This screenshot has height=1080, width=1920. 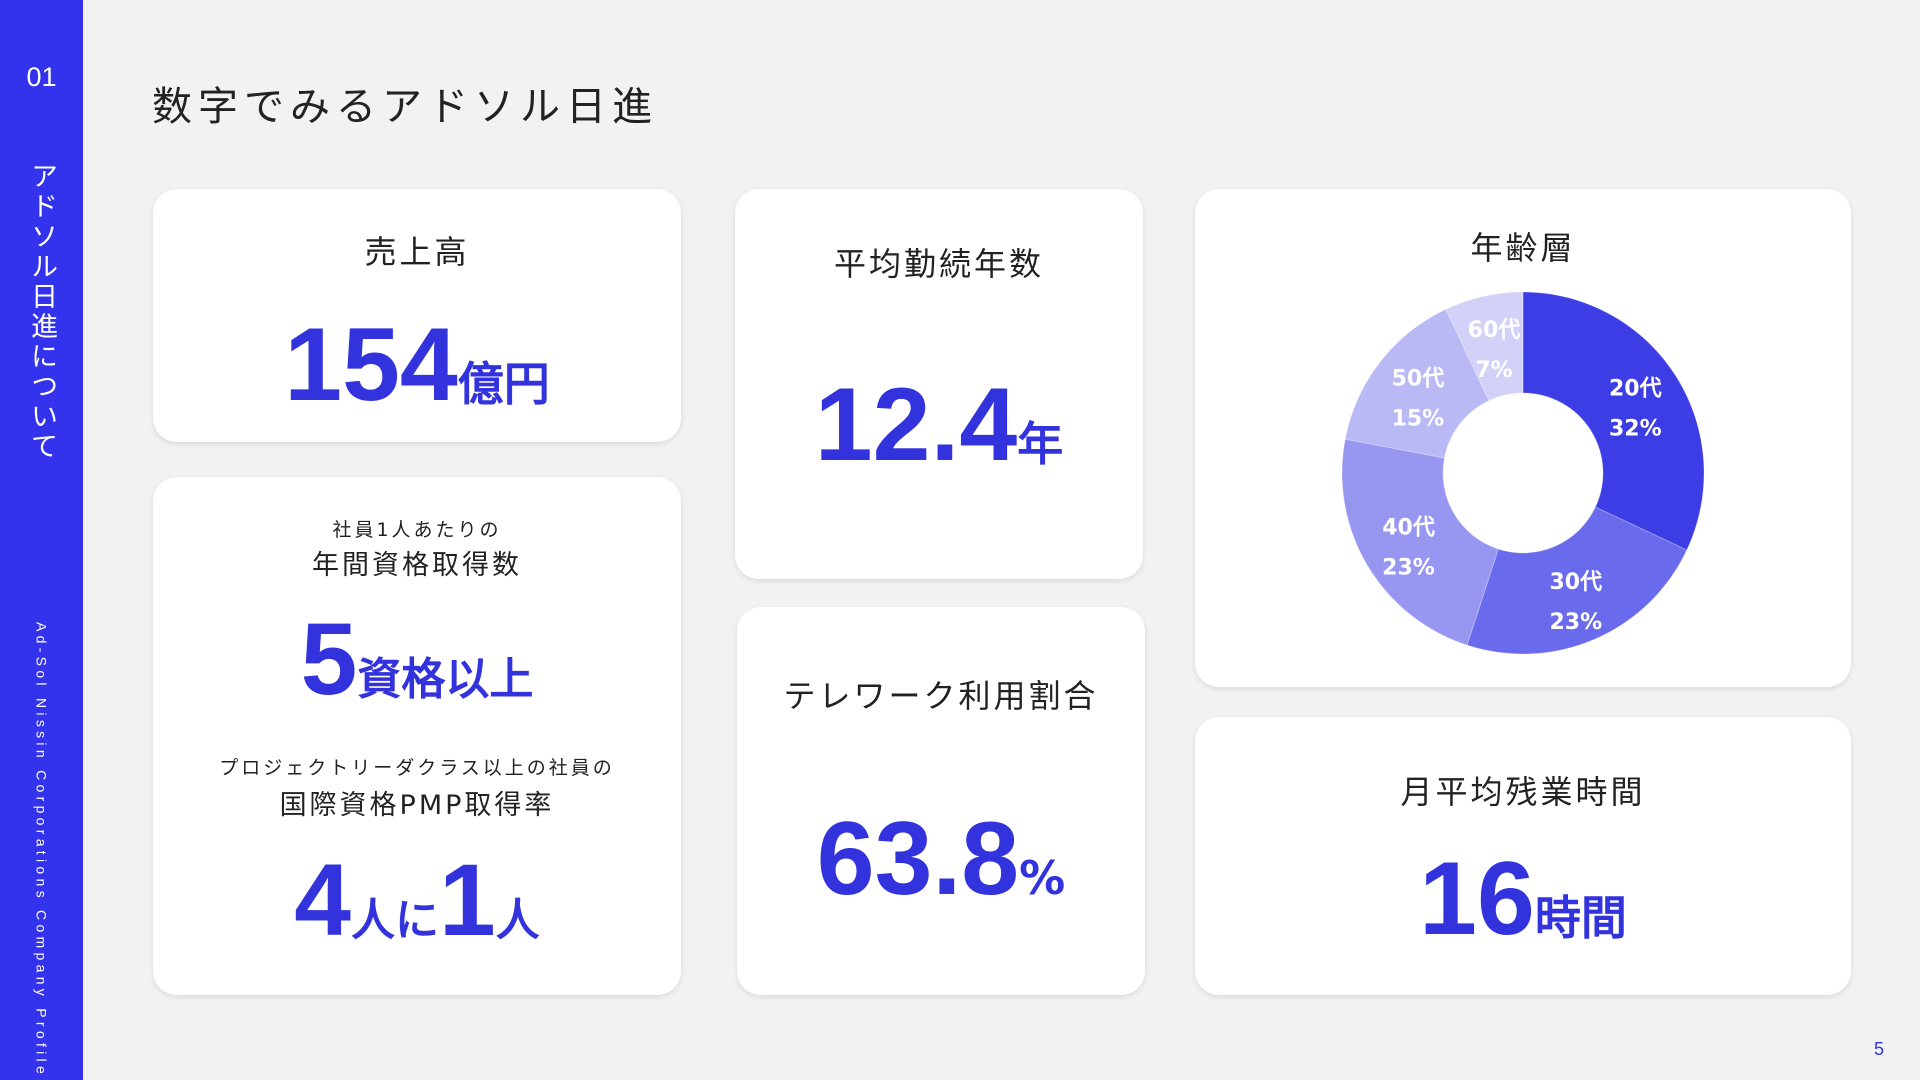 I want to click on overtime-label: 月平均残業時間, so click(x=1523, y=792).